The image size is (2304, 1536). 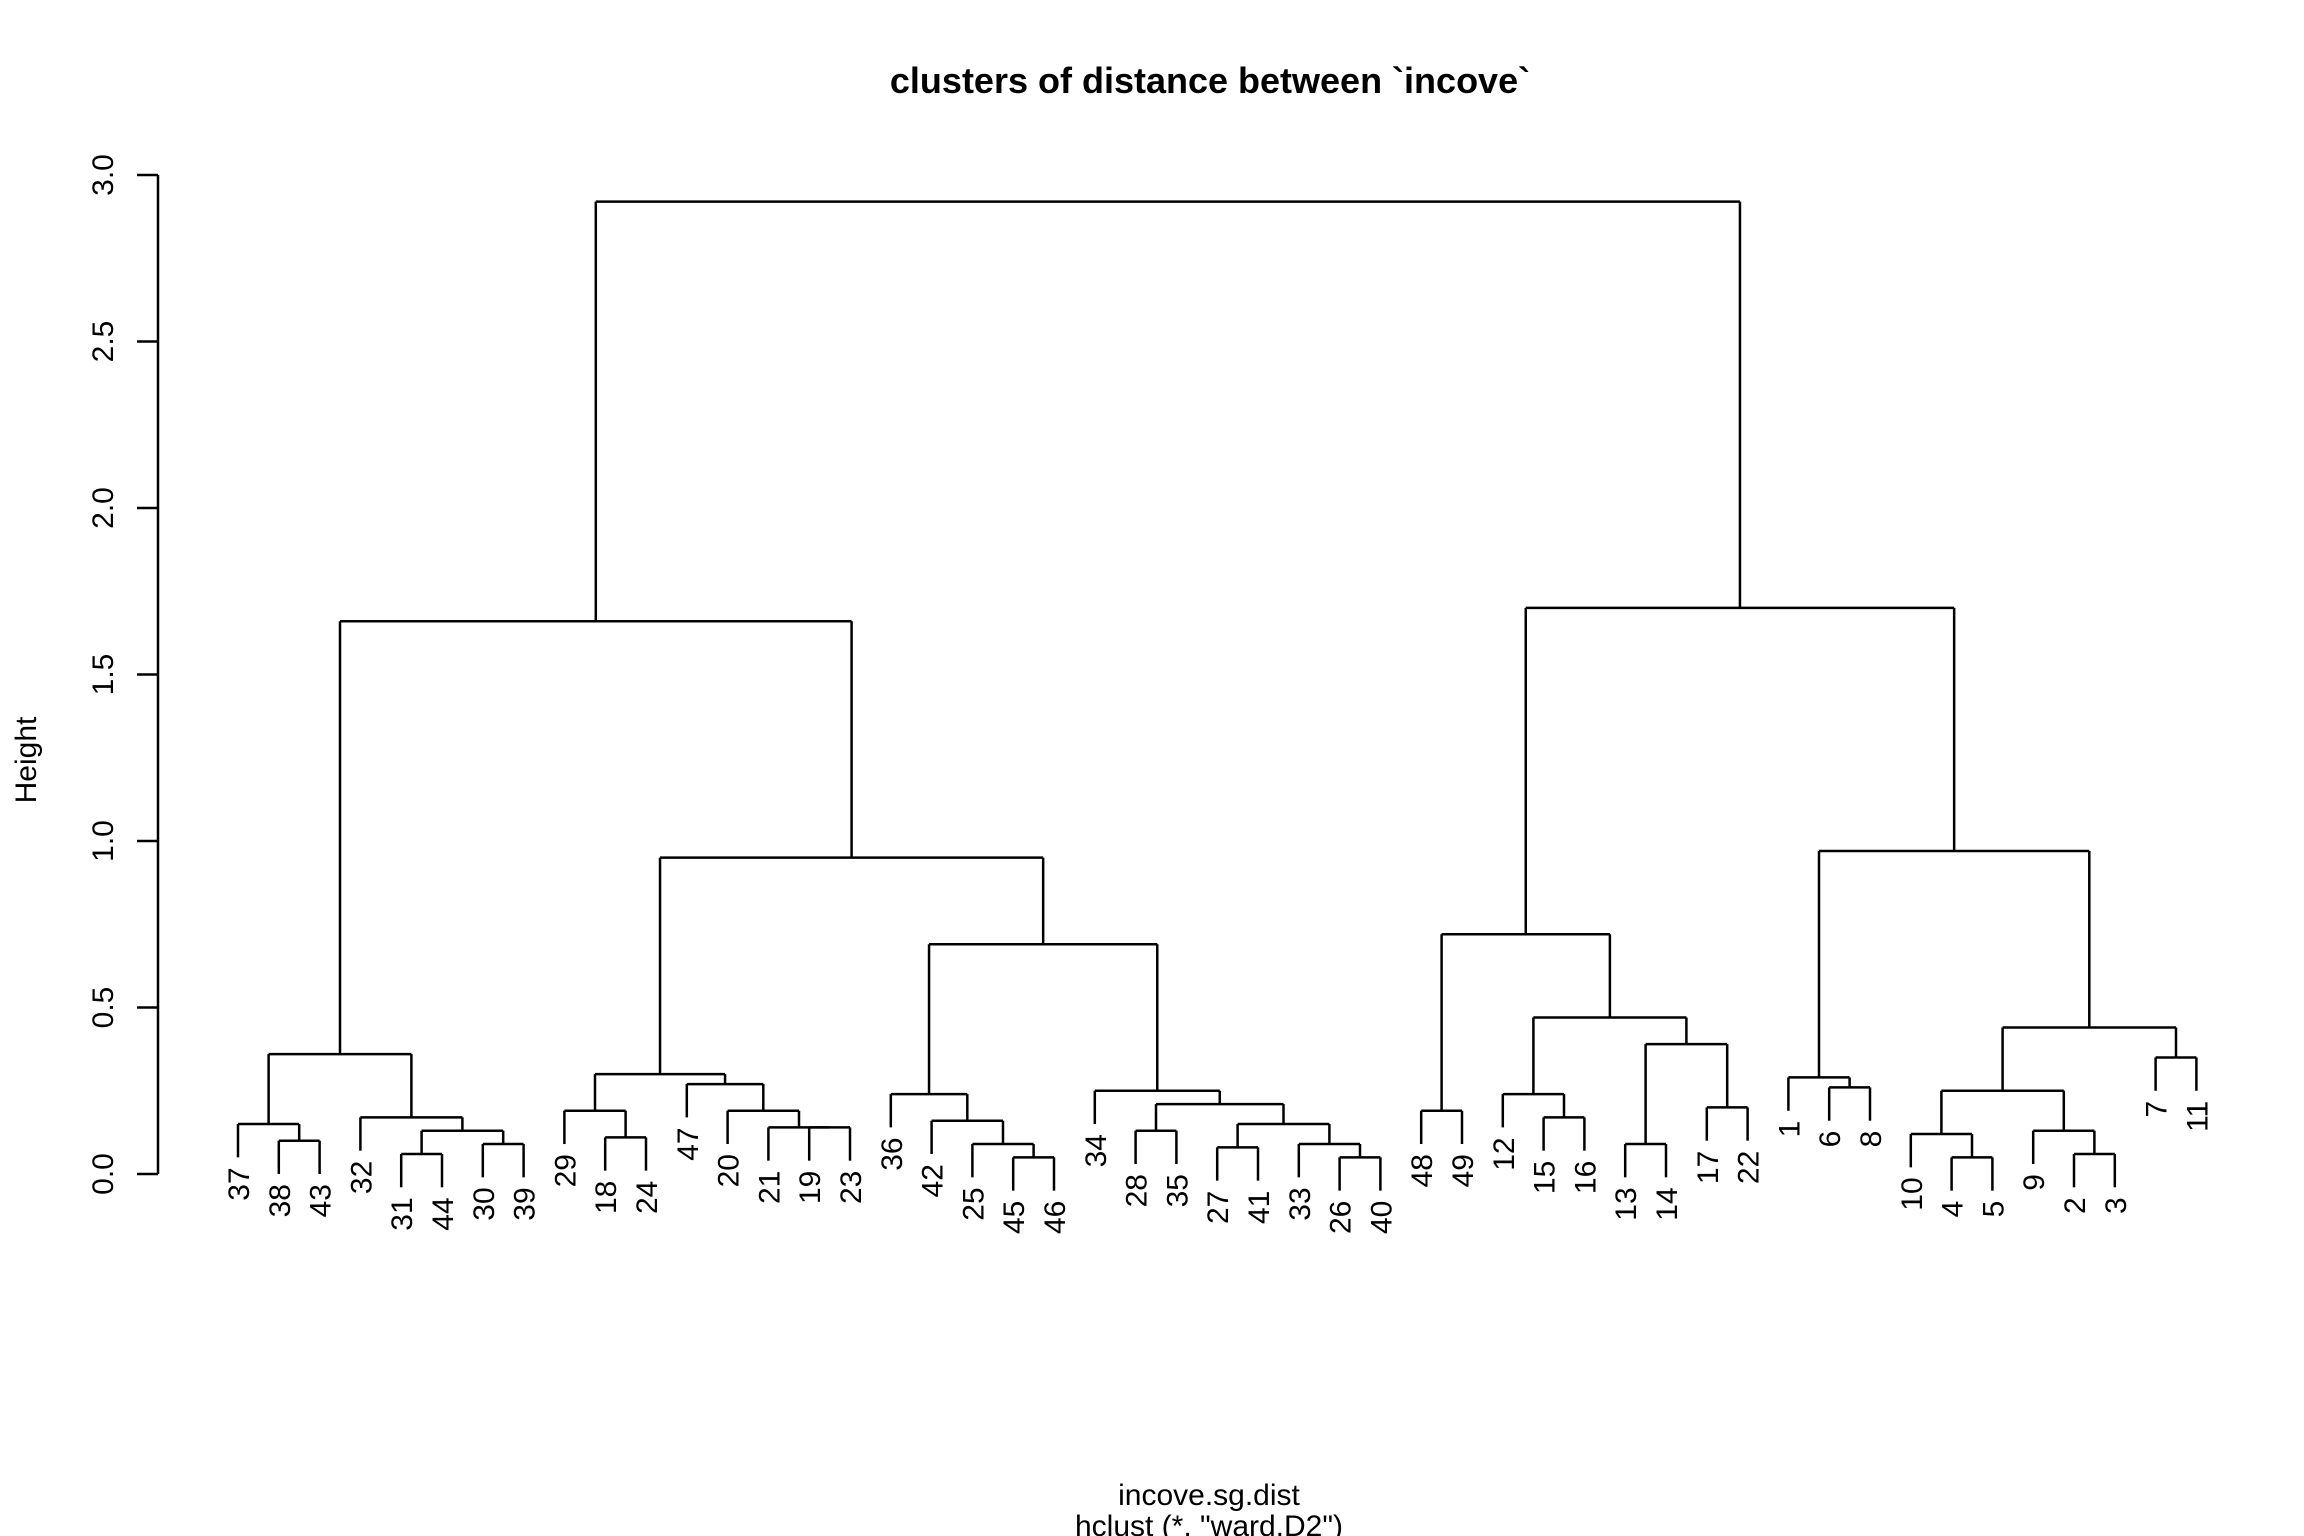 I want to click on y-tick-label-6: 3.0, so click(x=103, y=175).